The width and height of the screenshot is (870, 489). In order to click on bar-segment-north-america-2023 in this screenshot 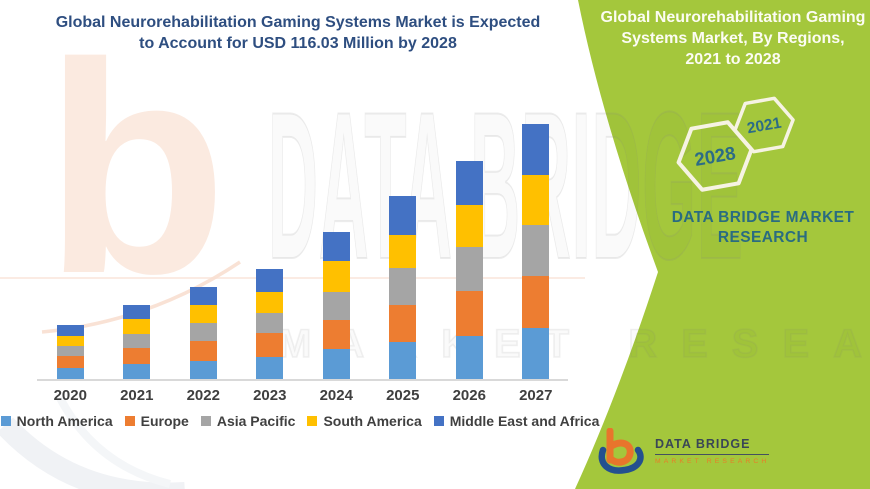, I will do `click(270, 368)`.